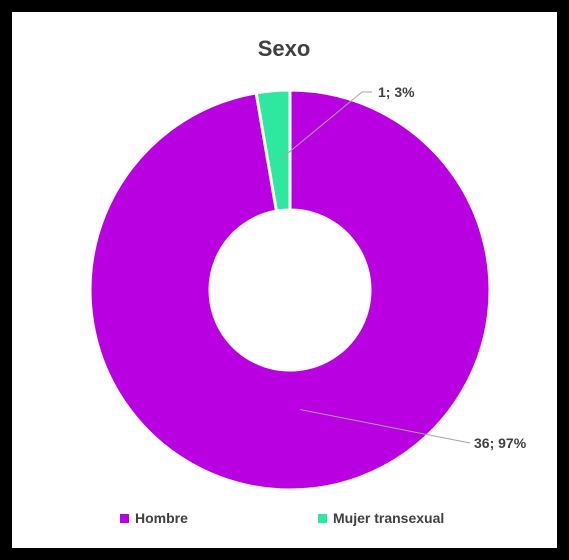 Image resolution: width=569 pixels, height=560 pixels. Describe the element at coordinates (322, 518) in the screenshot. I see `legend-swatch-mujer-transexual` at that location.